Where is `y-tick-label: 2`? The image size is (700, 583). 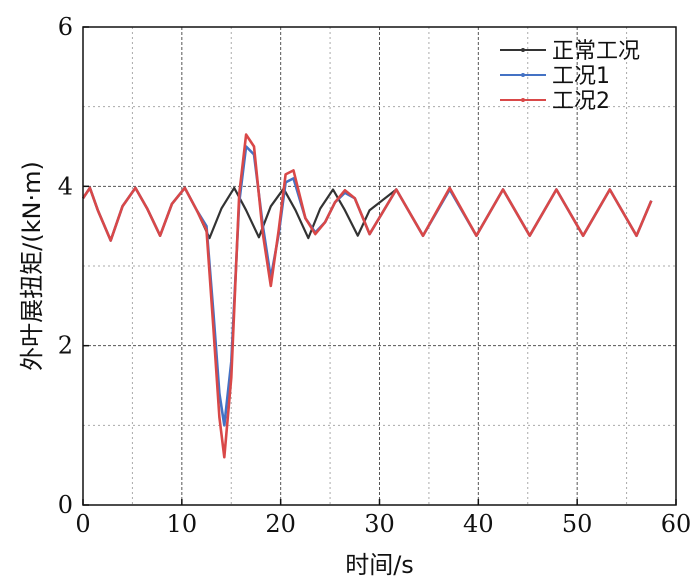
y-tick-label: 2 is located at coordinates (65, 346).